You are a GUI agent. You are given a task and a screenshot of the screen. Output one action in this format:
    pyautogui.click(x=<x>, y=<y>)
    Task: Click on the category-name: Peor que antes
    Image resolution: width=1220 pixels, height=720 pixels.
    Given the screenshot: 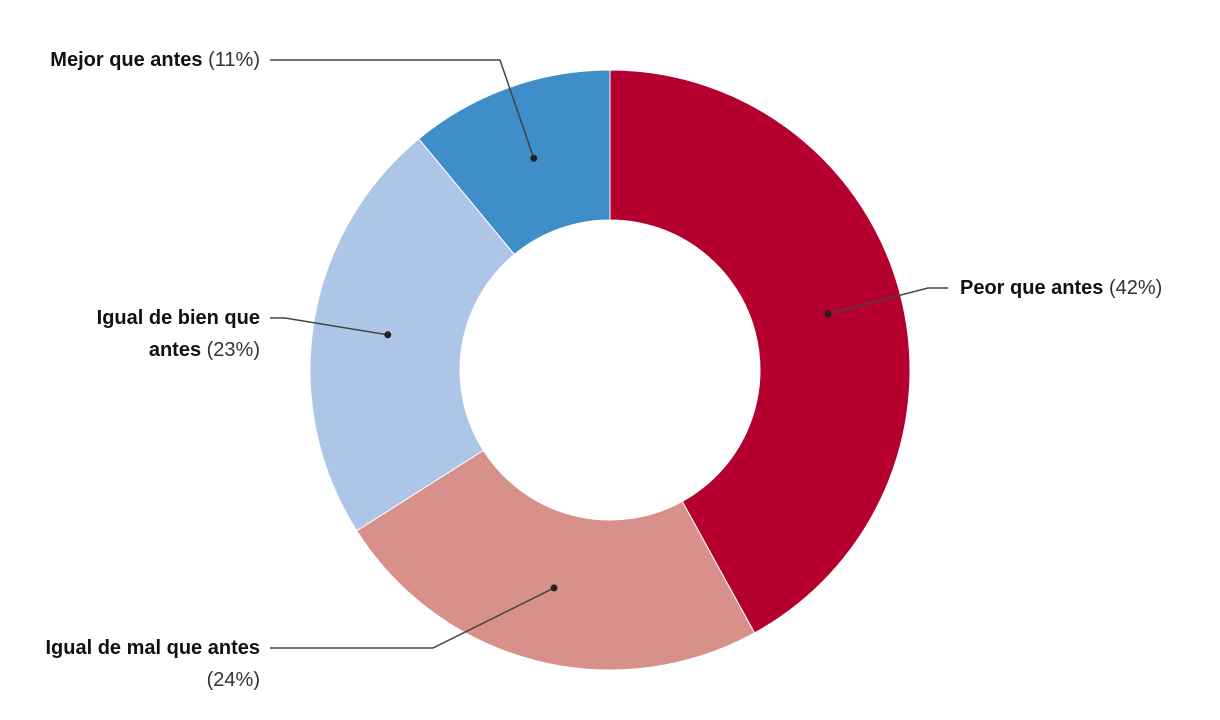 What is the action you would take?
    pyautogui.click(x=1032, y=288)
    